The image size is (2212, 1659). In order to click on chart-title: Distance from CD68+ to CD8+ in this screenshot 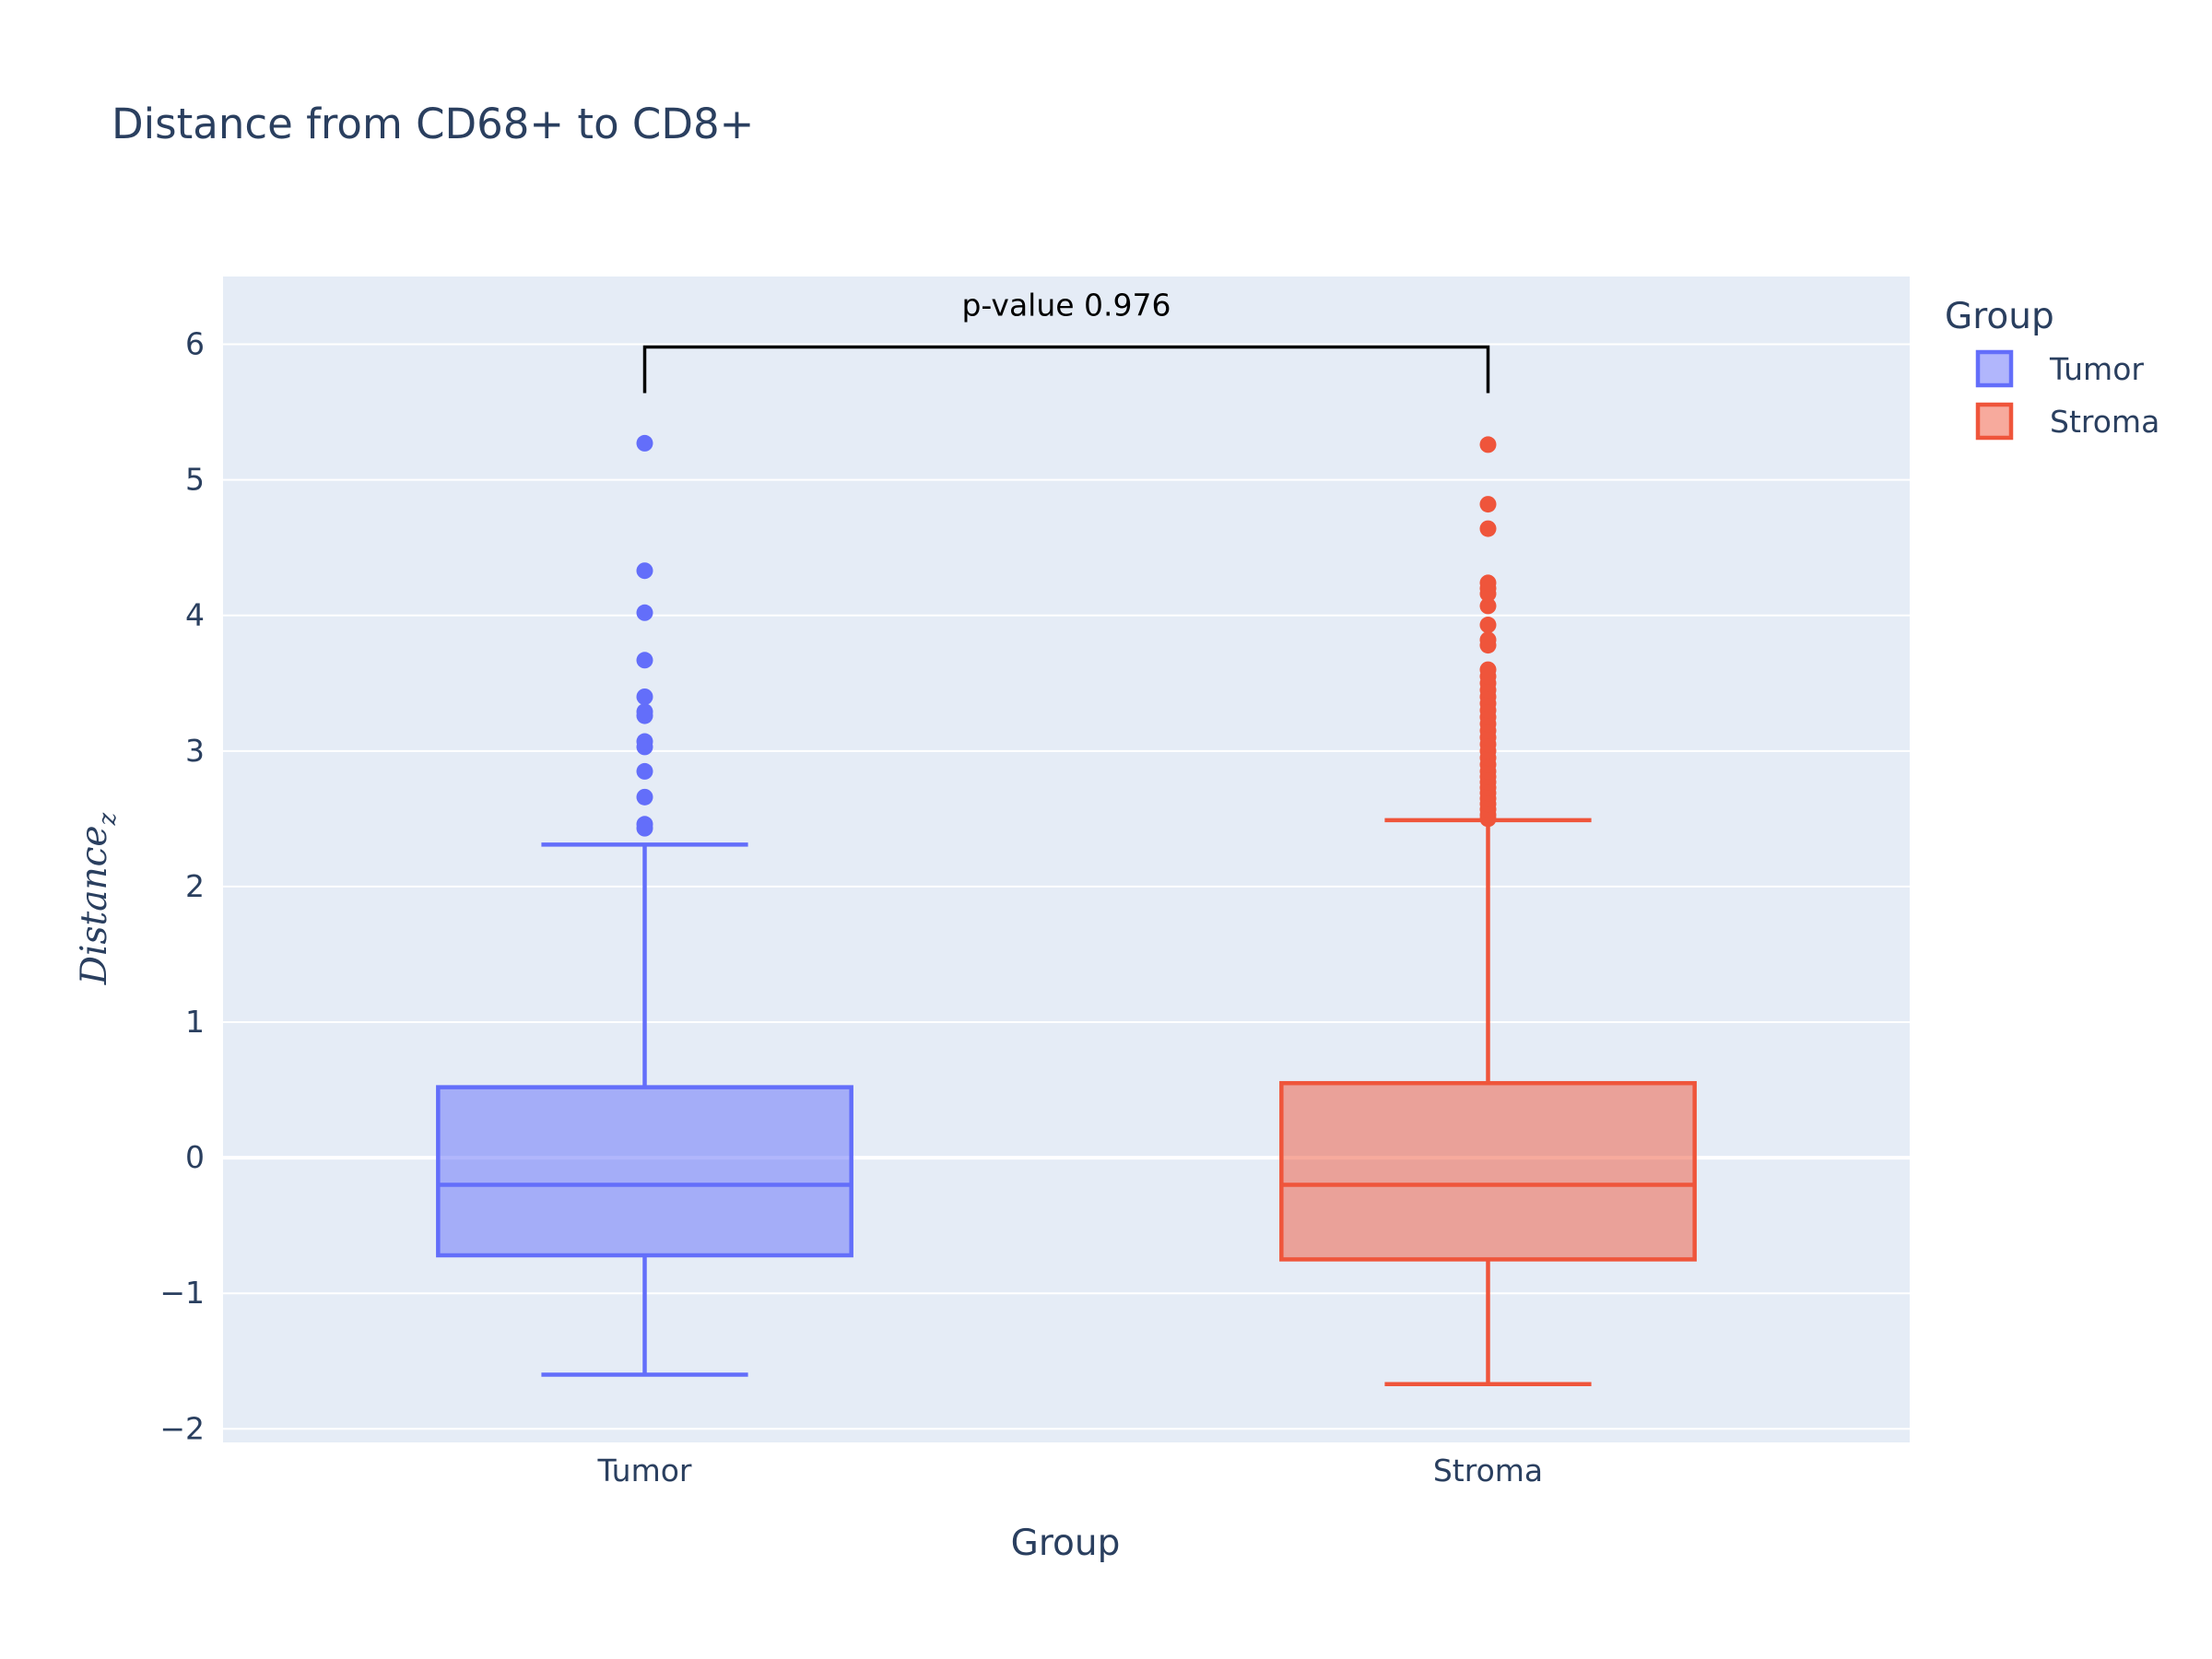, I will do `click(433, 124)`.